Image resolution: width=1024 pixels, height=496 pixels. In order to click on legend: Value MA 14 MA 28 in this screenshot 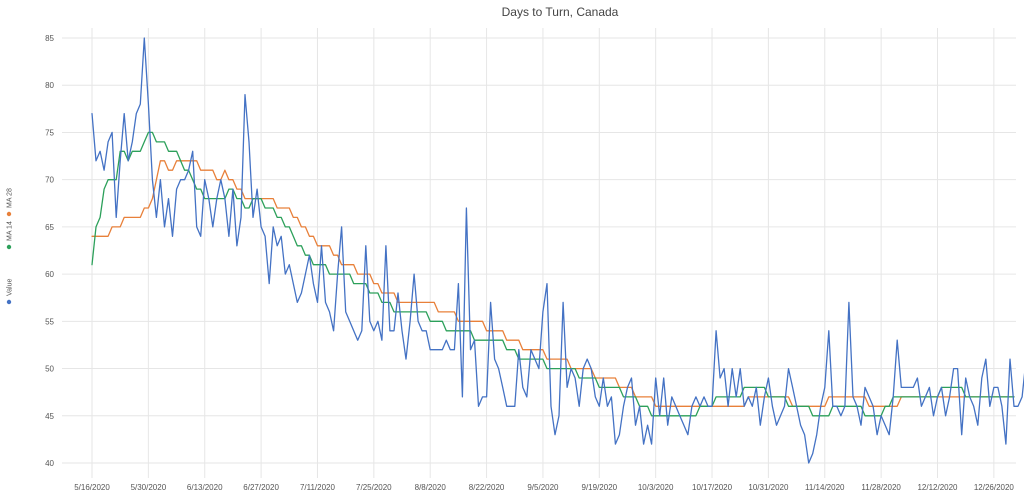, I will do `click(10, 246)`.